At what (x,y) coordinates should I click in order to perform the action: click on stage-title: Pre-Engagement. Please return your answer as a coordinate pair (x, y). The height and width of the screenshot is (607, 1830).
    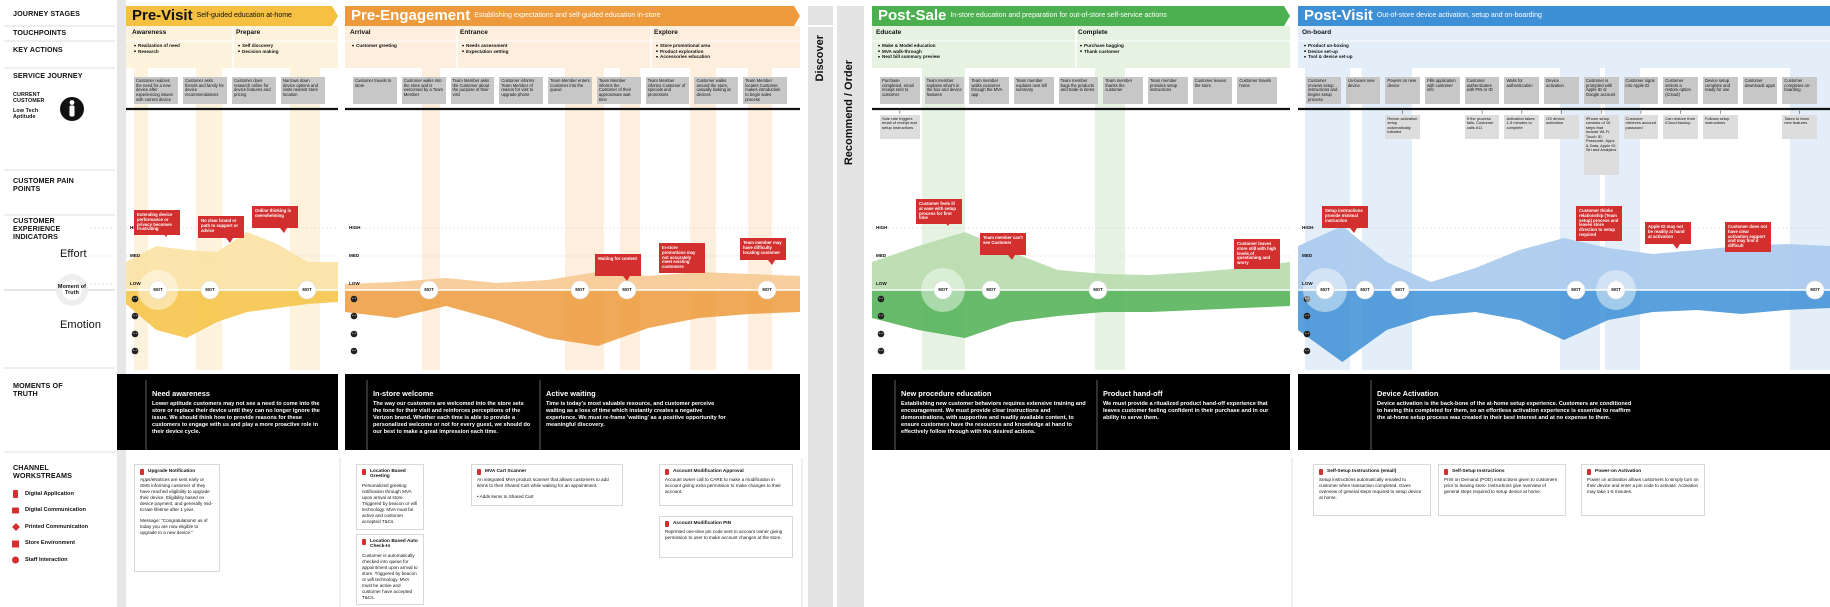
    Looking at the image, I should click on (411, 15).